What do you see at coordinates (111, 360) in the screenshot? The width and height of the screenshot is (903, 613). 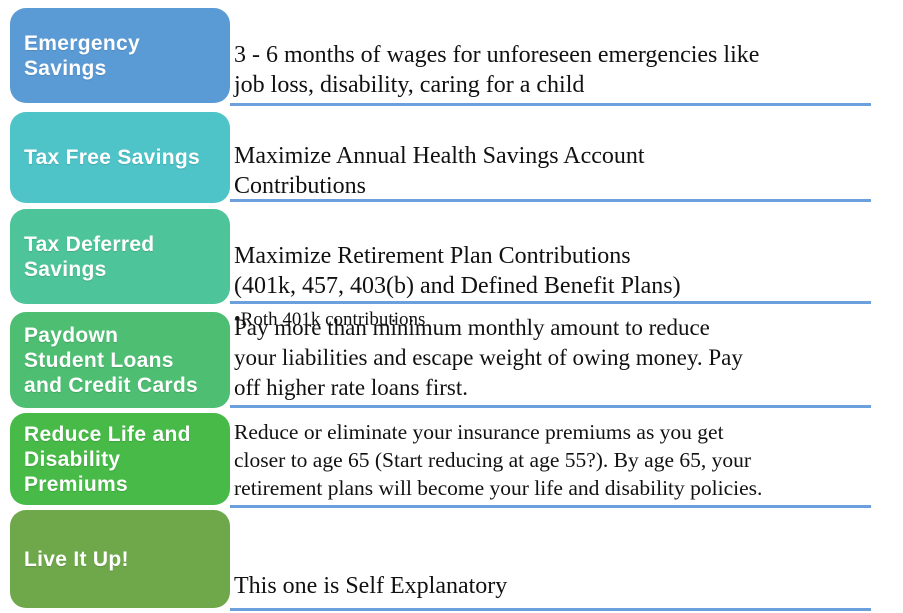 I see `step-label: Paydown Student Loans and Credit Cards` at bounding box center [111, 360].